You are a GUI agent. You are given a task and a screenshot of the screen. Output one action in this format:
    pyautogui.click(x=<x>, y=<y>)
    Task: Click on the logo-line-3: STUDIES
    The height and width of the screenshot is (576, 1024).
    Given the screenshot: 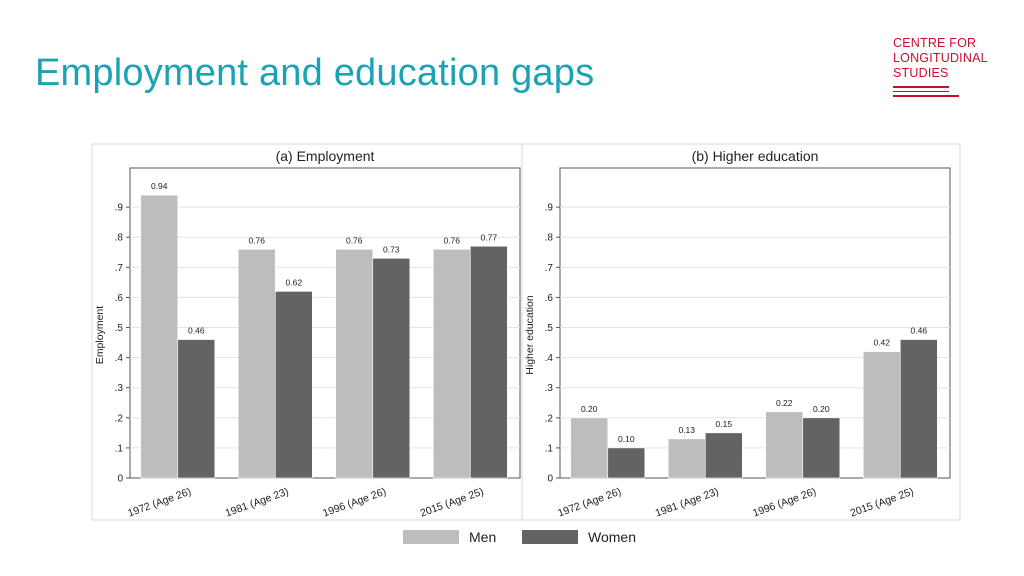 What is the action you would take?
    pyautogui.click(x=921, y=73)
    